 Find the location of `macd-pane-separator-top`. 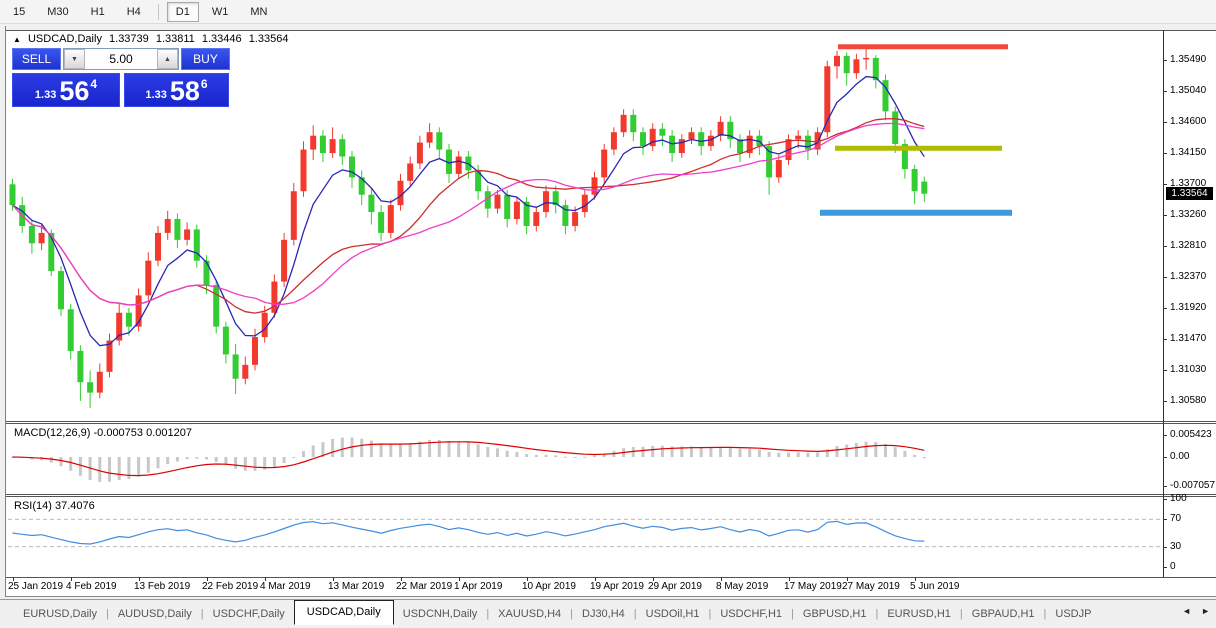

macd-pane-separator-top is located at coordinates (611, 421).